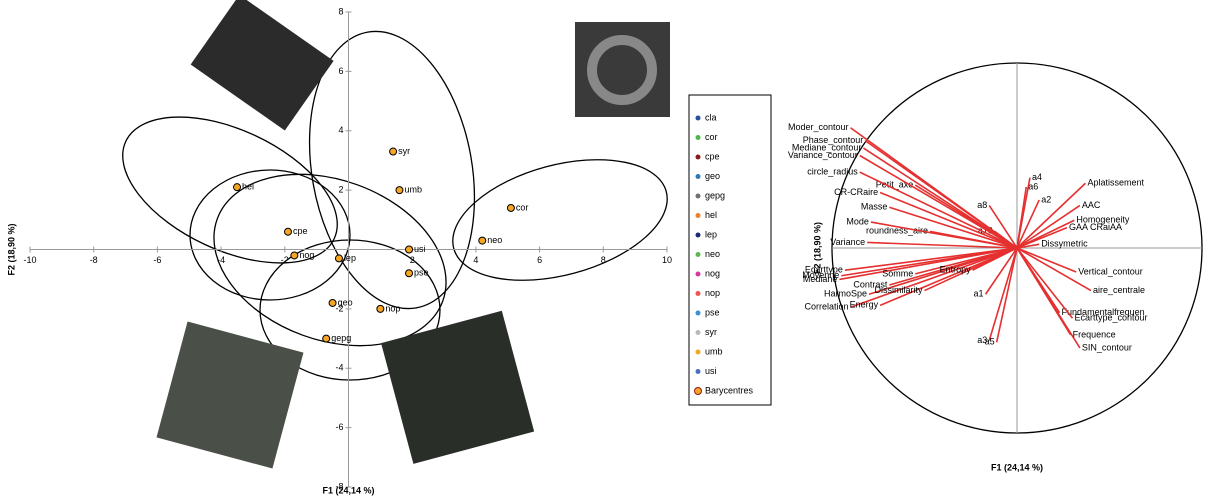  What do you see at coordinates (539, 260) in the screenshot?
I see `x-tick-label: 6` at bounding box center [539, 260].